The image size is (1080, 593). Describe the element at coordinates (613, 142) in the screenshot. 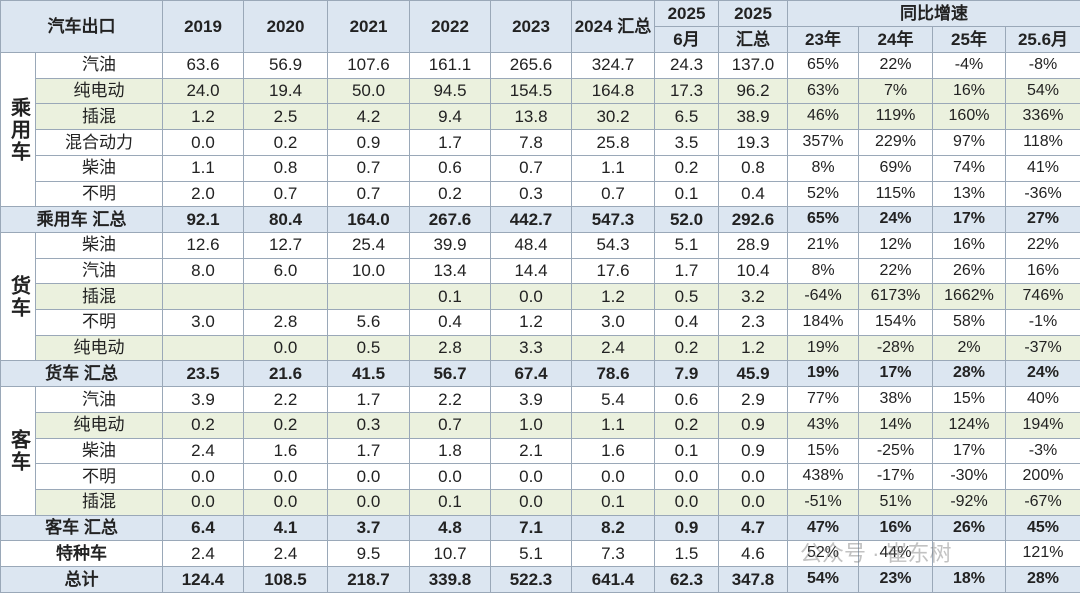

I see `value-cell: 25.8` at that location.